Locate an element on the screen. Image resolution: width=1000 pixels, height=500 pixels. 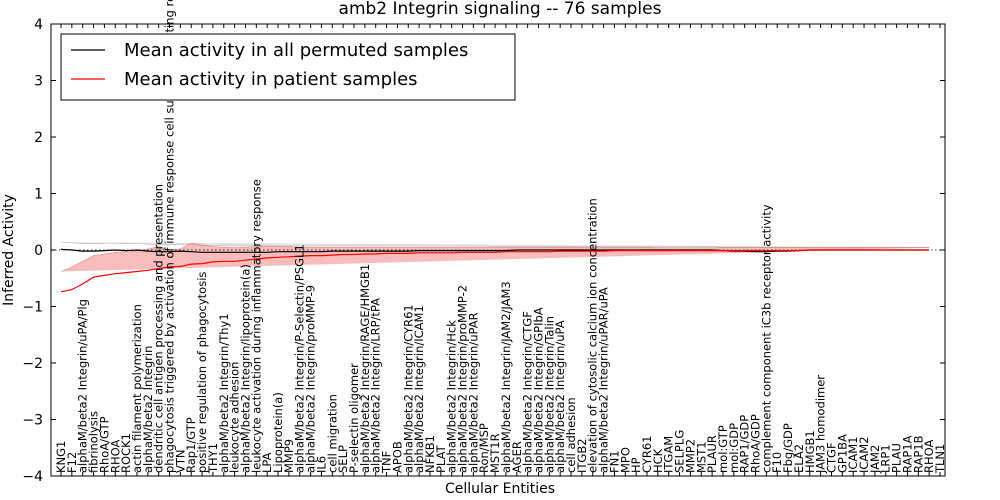
x-tick-label: leukocyte adhesion is located at coordinates (235, 417).